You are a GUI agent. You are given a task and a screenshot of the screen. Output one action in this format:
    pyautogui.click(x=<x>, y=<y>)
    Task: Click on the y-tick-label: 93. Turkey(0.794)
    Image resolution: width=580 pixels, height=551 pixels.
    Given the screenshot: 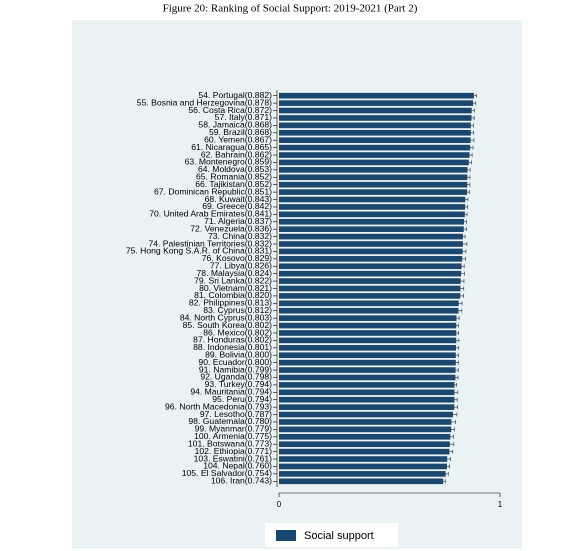 What is the action you would take?
    pyautogui.click(x=238, y=384)
    